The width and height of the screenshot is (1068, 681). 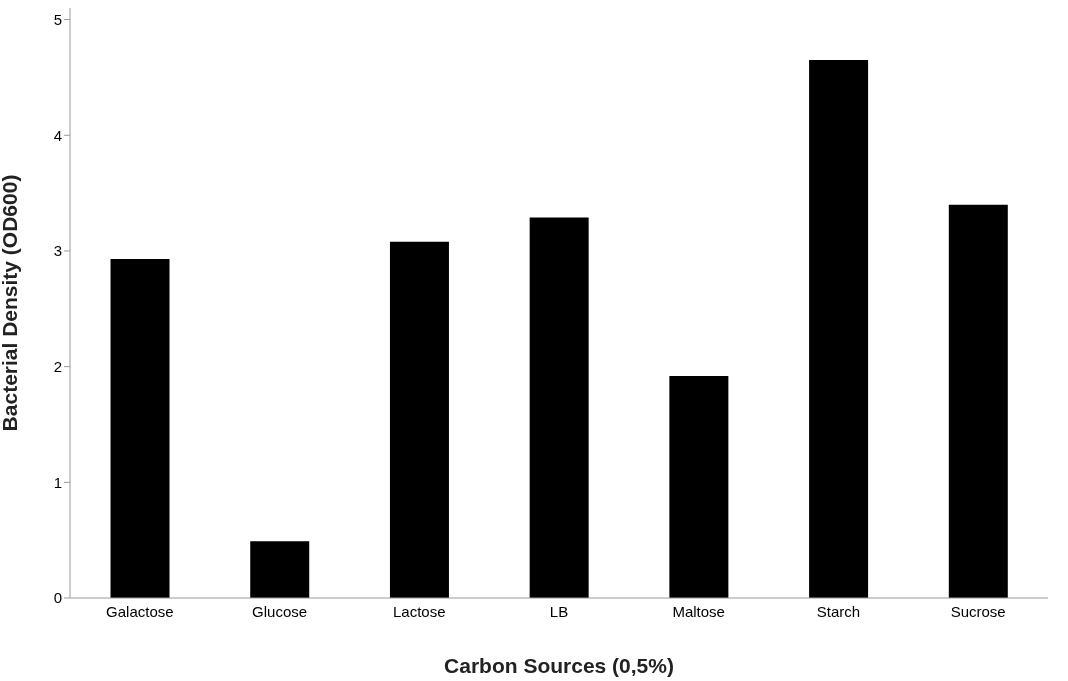 I want to click on x-tick-label: Maltose, so click(x=698, y=611).